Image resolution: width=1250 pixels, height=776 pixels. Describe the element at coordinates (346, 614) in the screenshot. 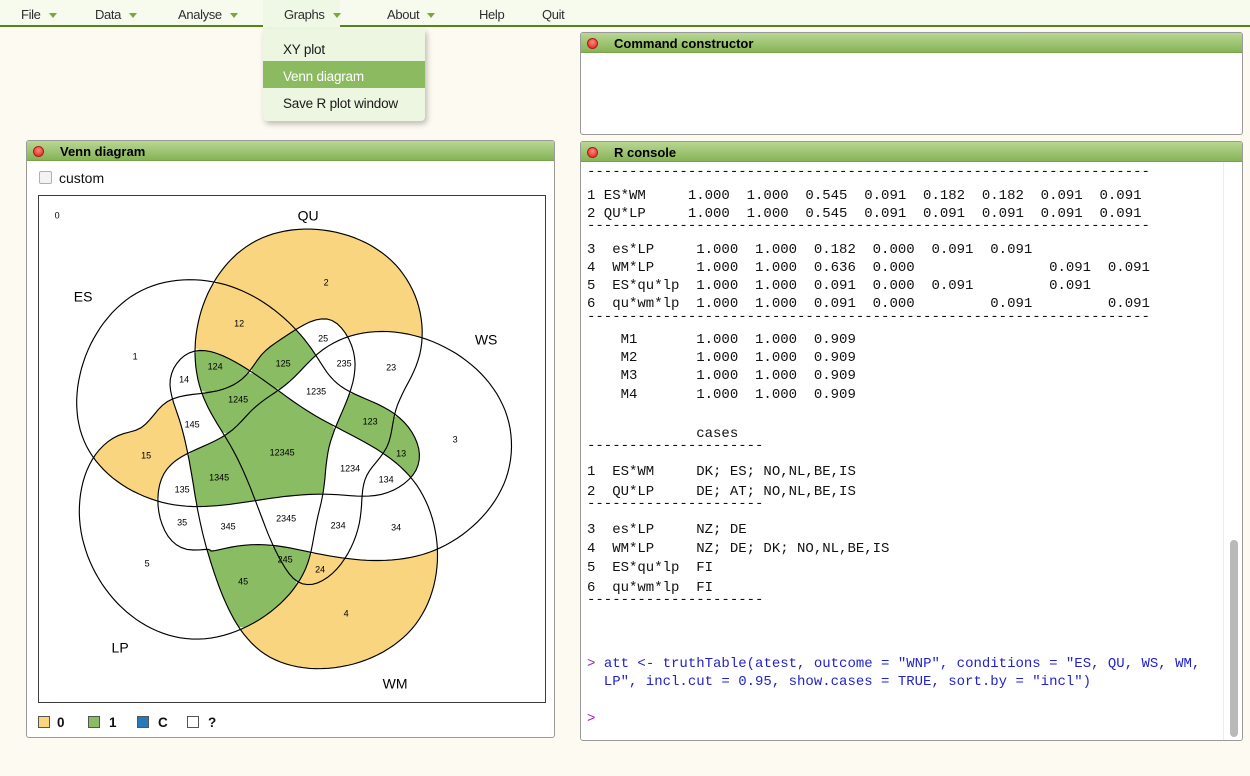

I see `svg-text: 4` at that location.